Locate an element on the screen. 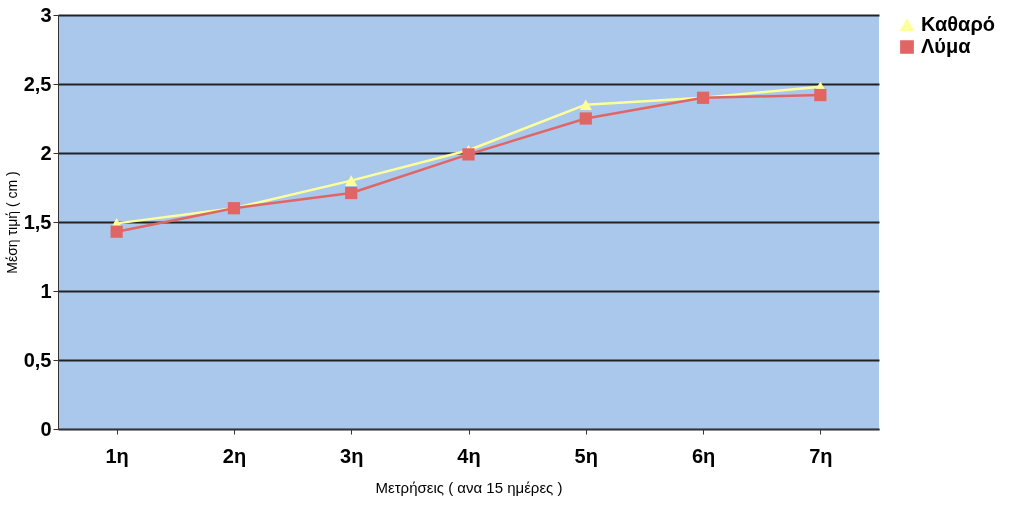 This screenshot has height=518, width=1028. x-axis-title: Μετρήσεις ( ανα 15 ημέρες ) is located at coordinates (469, 487).